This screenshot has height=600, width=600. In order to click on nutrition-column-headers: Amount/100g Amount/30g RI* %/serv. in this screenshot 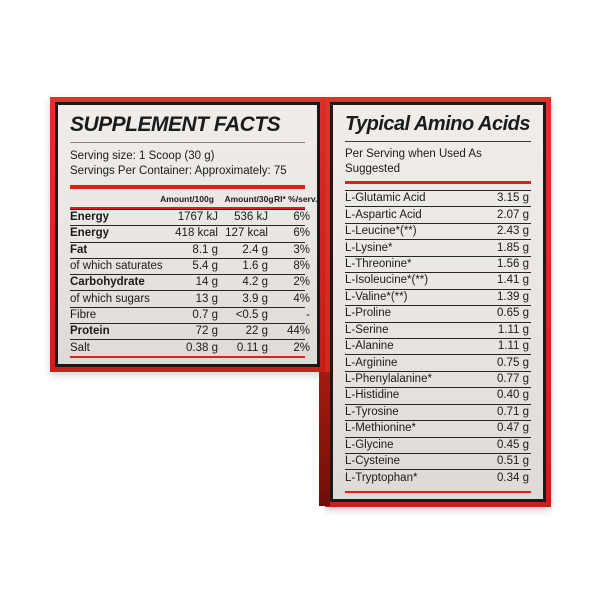, I will do `click(193, 199)`.